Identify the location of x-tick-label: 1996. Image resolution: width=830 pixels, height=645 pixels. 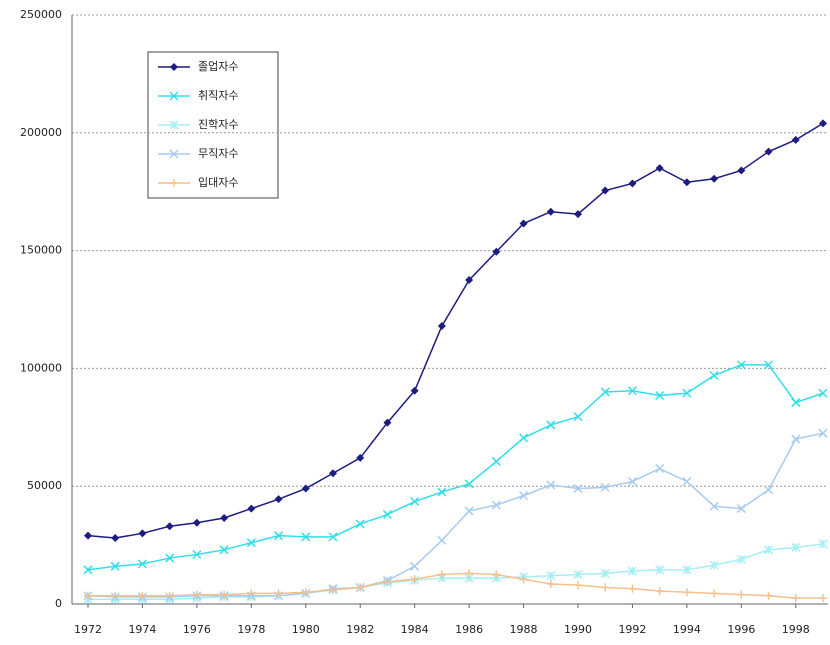
(741, 629).